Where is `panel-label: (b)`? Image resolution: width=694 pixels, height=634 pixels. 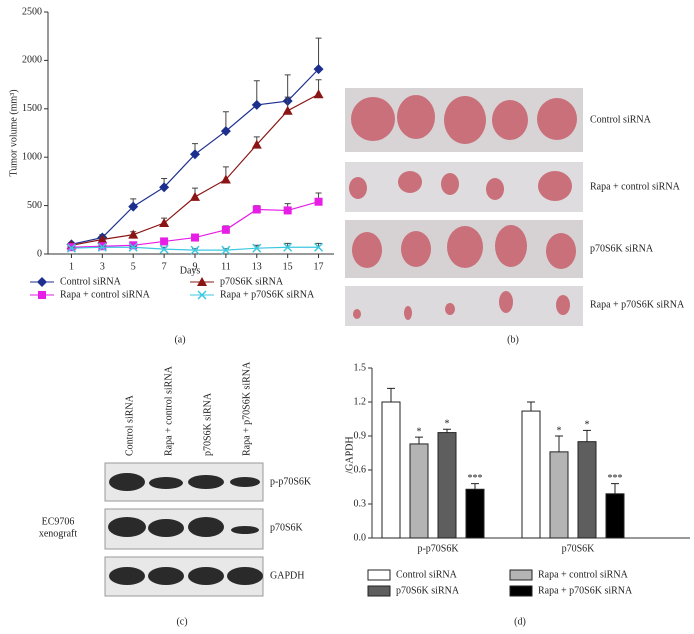
panel-label: (b) is located at coordinates (513, 339).